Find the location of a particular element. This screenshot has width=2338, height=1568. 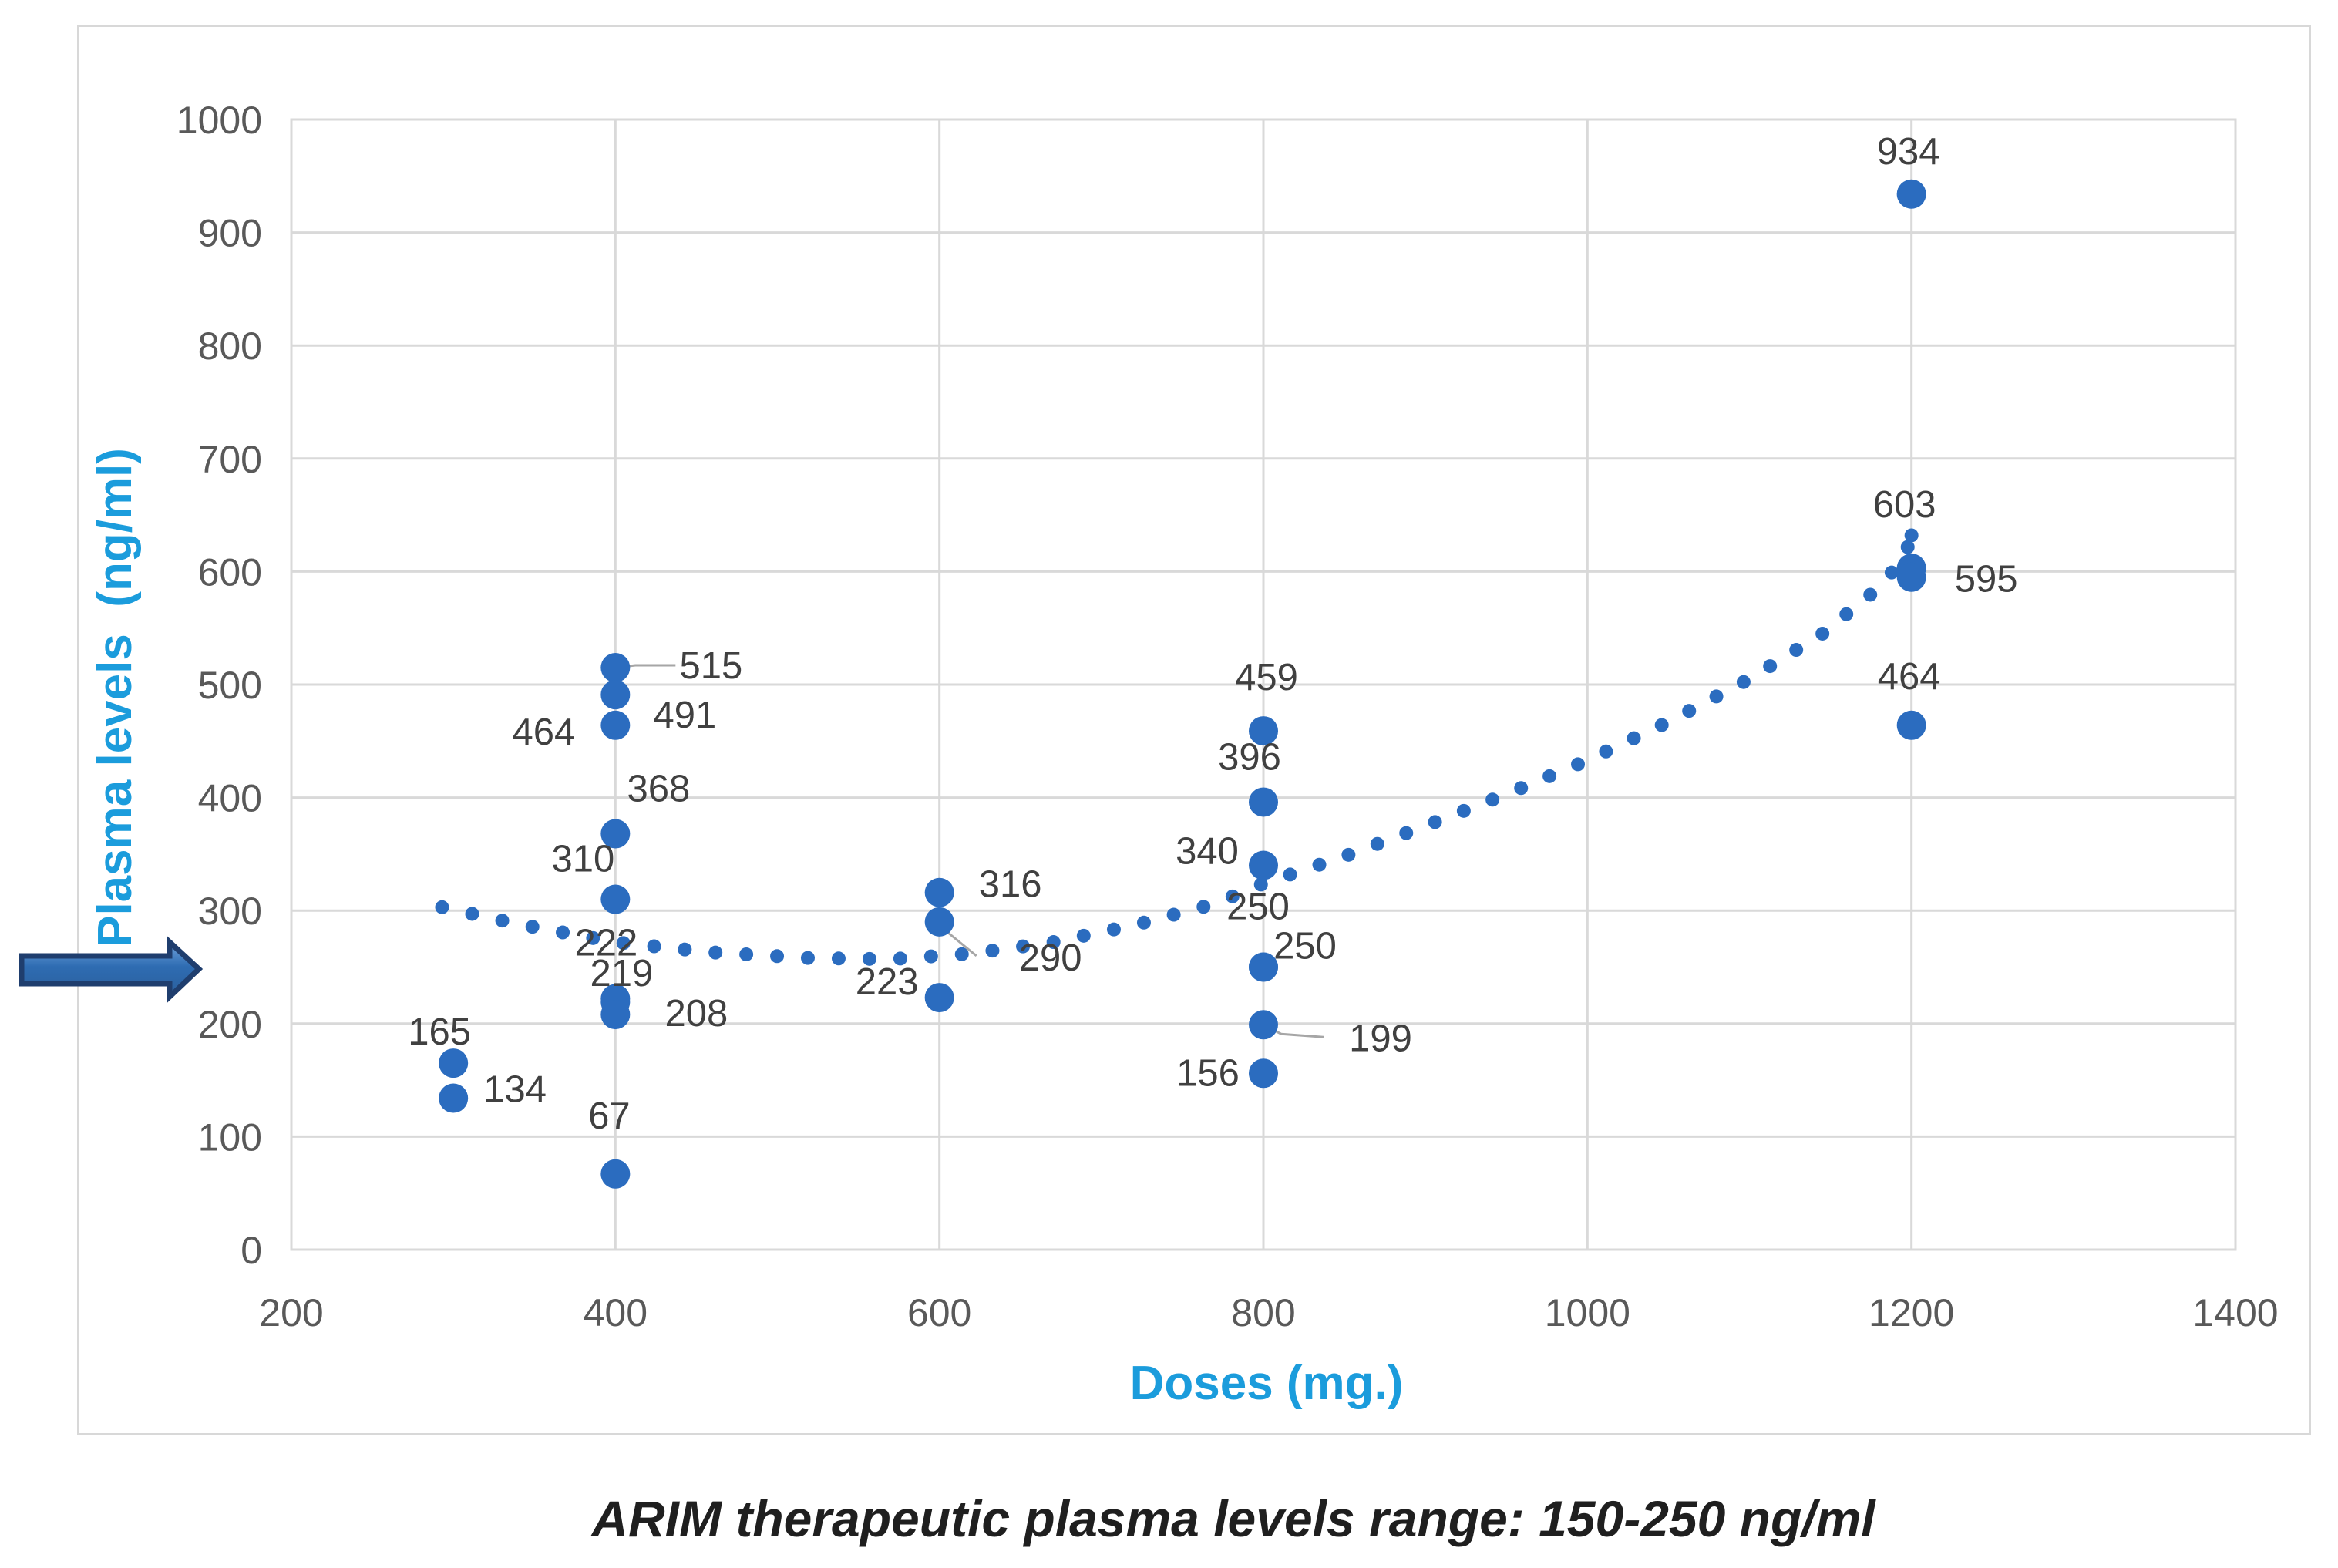

data-point-label: 208 is located at coordinates (696, 1014).